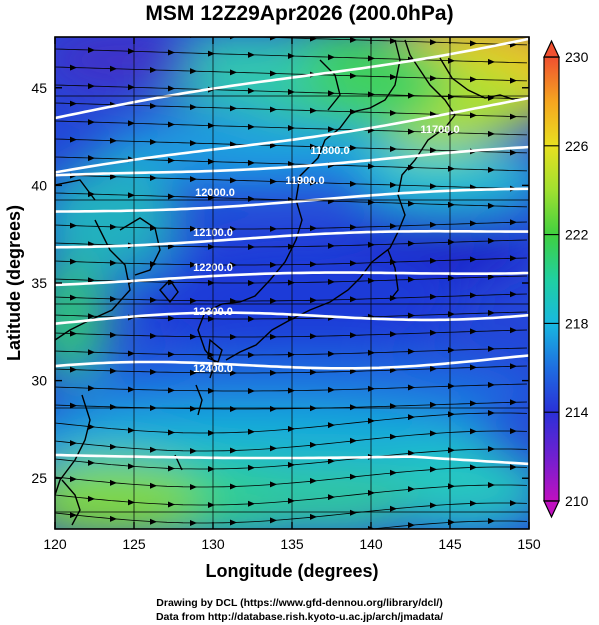 This screenshot has height=625, width=599. I want to click on x-tick-label: 140, so click(371, 544).